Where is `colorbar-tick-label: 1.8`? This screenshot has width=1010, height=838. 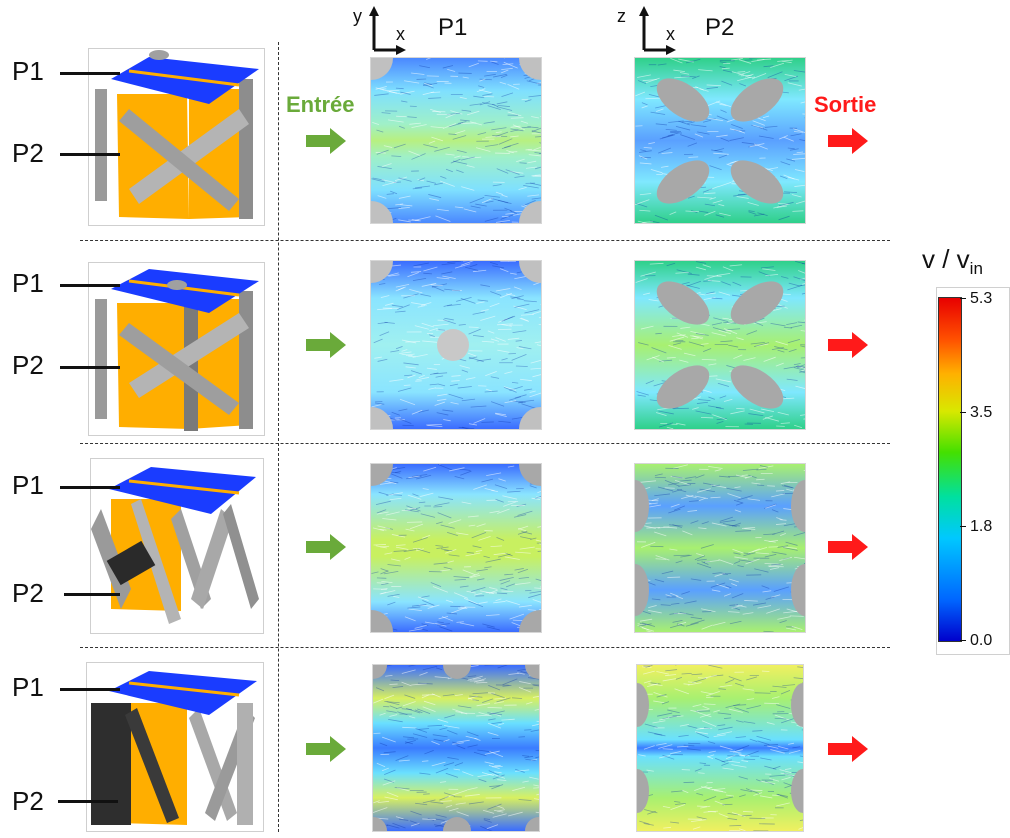 colorbar-tick-label: 1.8 is located at coordinates (981, 526).